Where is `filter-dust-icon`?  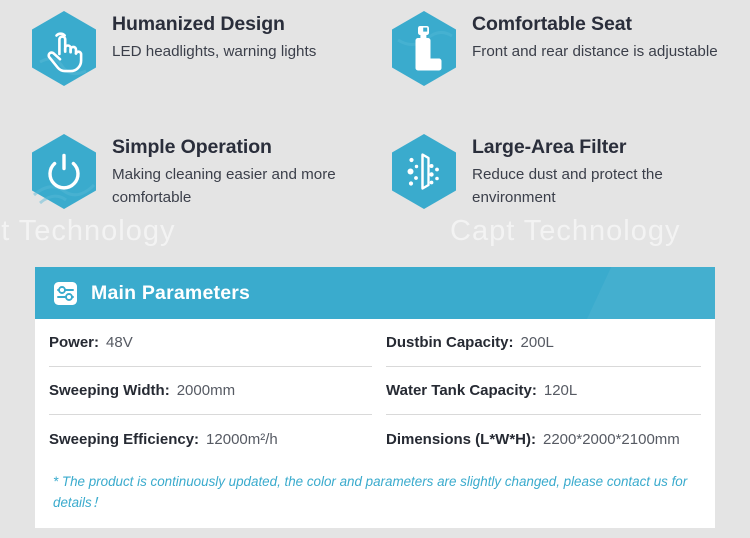
filter-dust-icon is located at coordinates (424, 171).